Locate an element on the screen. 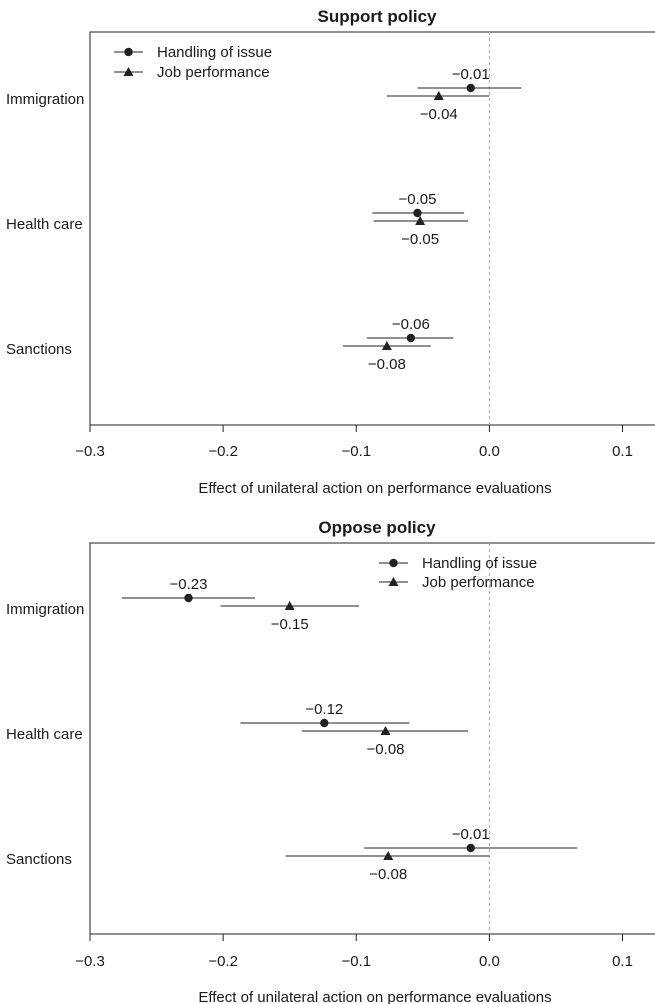 The image size is (655, 1004). chart-title: Oppose policy is located at coordinates (377, 527).